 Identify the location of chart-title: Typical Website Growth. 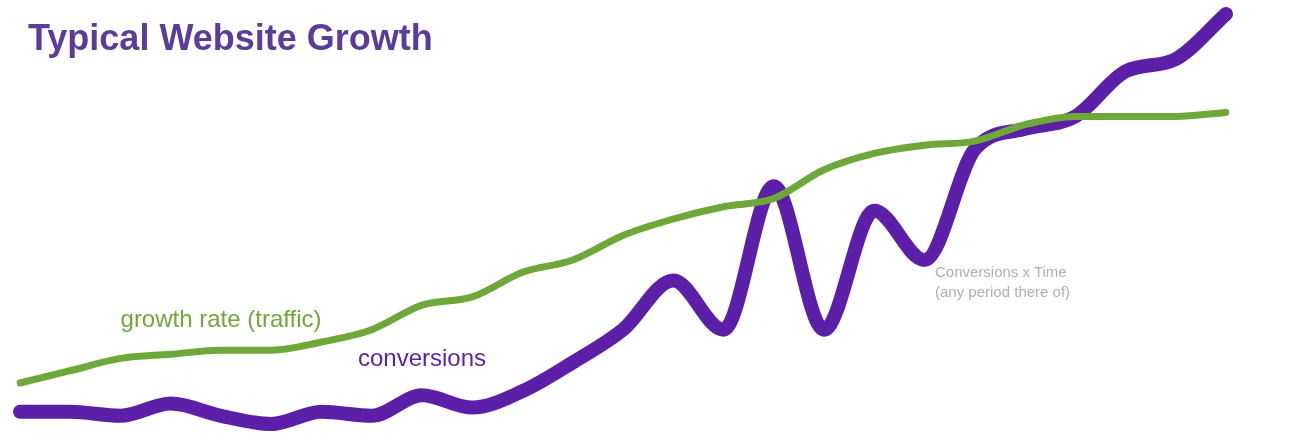
(230, 37).